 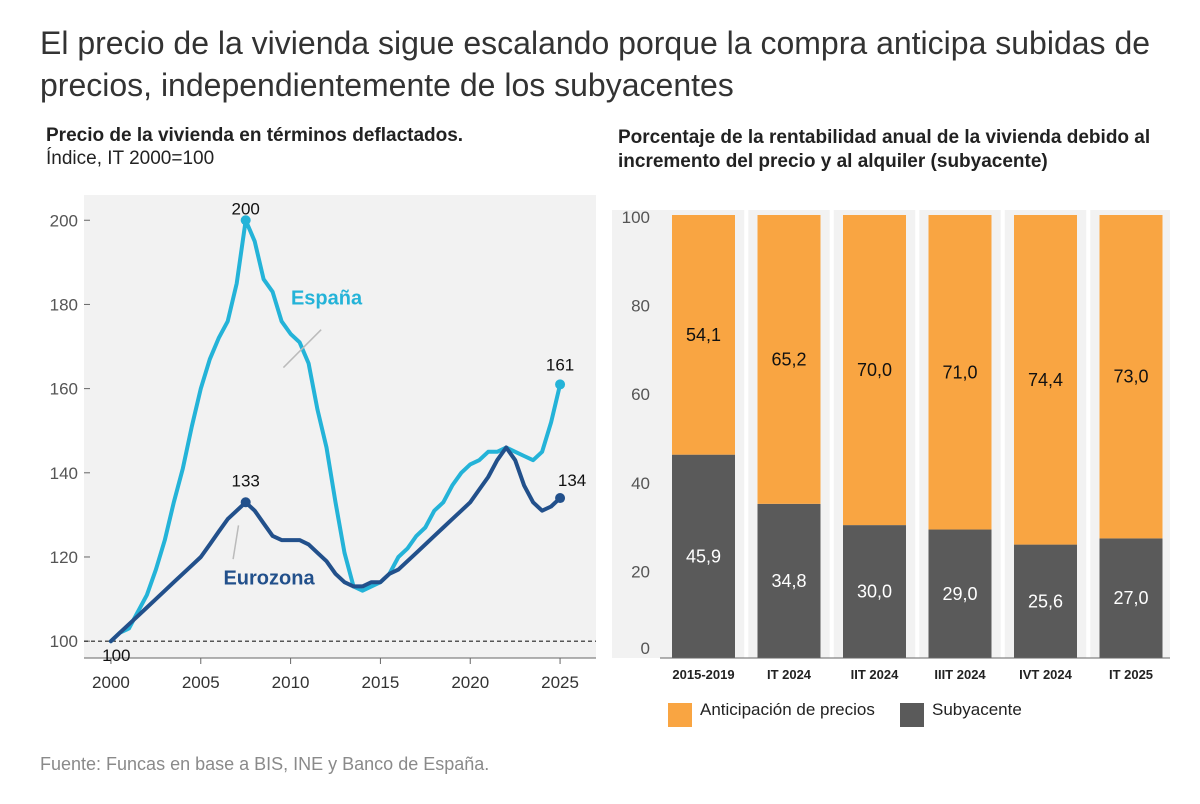 I want to click on bar-category-label-3: IIIT 2024, so click(x=960, y=674).